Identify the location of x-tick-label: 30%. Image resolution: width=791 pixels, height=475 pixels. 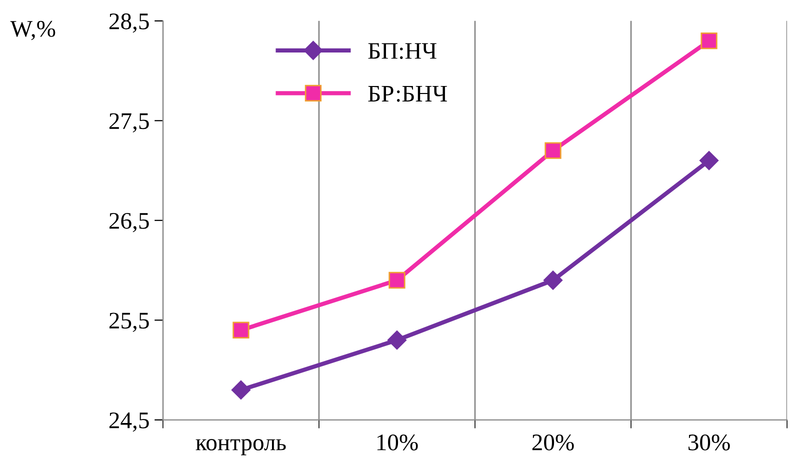
(709, 442).